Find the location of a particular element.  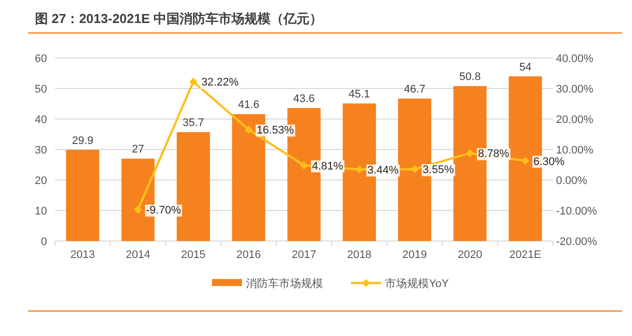

y-tick-label: 20 is located at coordinates (40, 181).